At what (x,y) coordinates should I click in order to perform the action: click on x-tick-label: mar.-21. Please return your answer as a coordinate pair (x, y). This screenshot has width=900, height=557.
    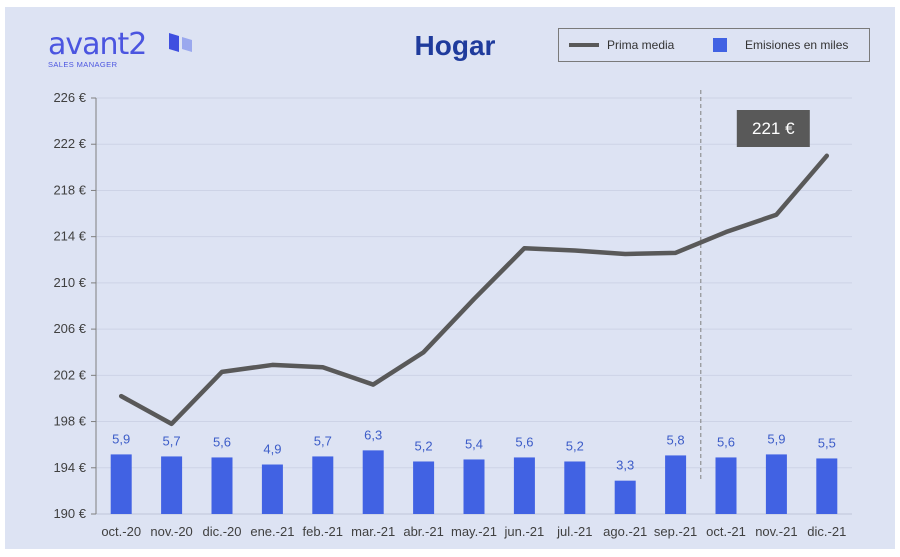
    Looking at the image, I should click on (373, 531).